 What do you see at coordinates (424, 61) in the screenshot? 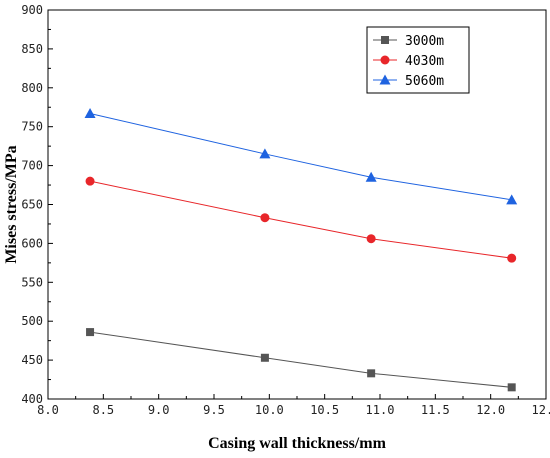
I see `legend-label: 4030m` at bounding box center [424, 61].